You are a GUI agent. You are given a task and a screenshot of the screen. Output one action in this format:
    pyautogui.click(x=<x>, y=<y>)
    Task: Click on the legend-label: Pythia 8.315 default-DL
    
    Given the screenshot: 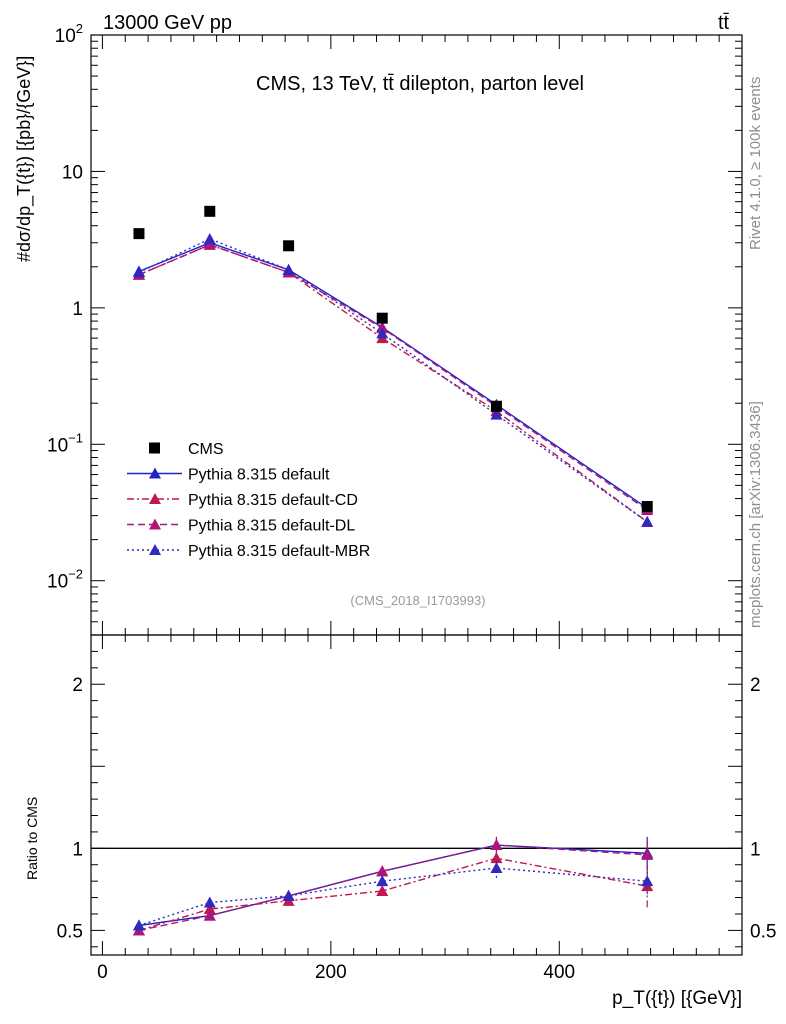 What is the action you would take?
    pyautogui.click(x=271, y=526)
    